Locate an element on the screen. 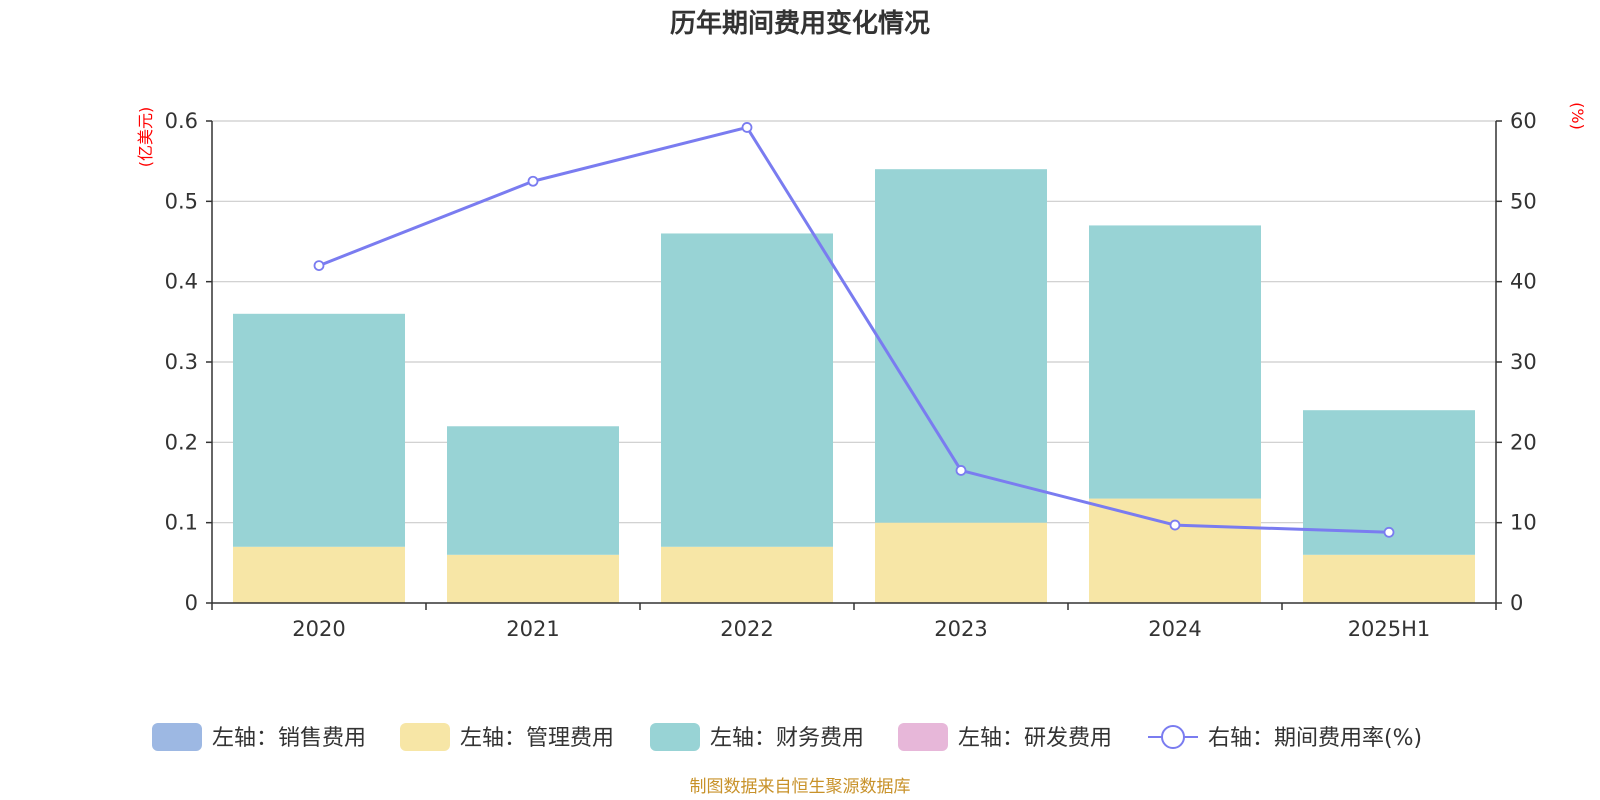  legend-item: 左轴：财务费用 is located at coordinates (757, 737).